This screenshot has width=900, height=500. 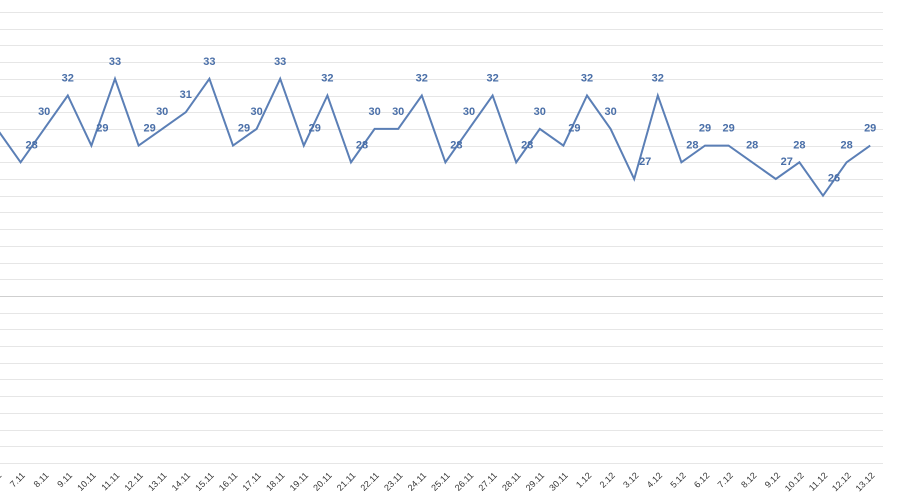 I want to click on x-tick-label: 1.12, so click(x=583, y=479).